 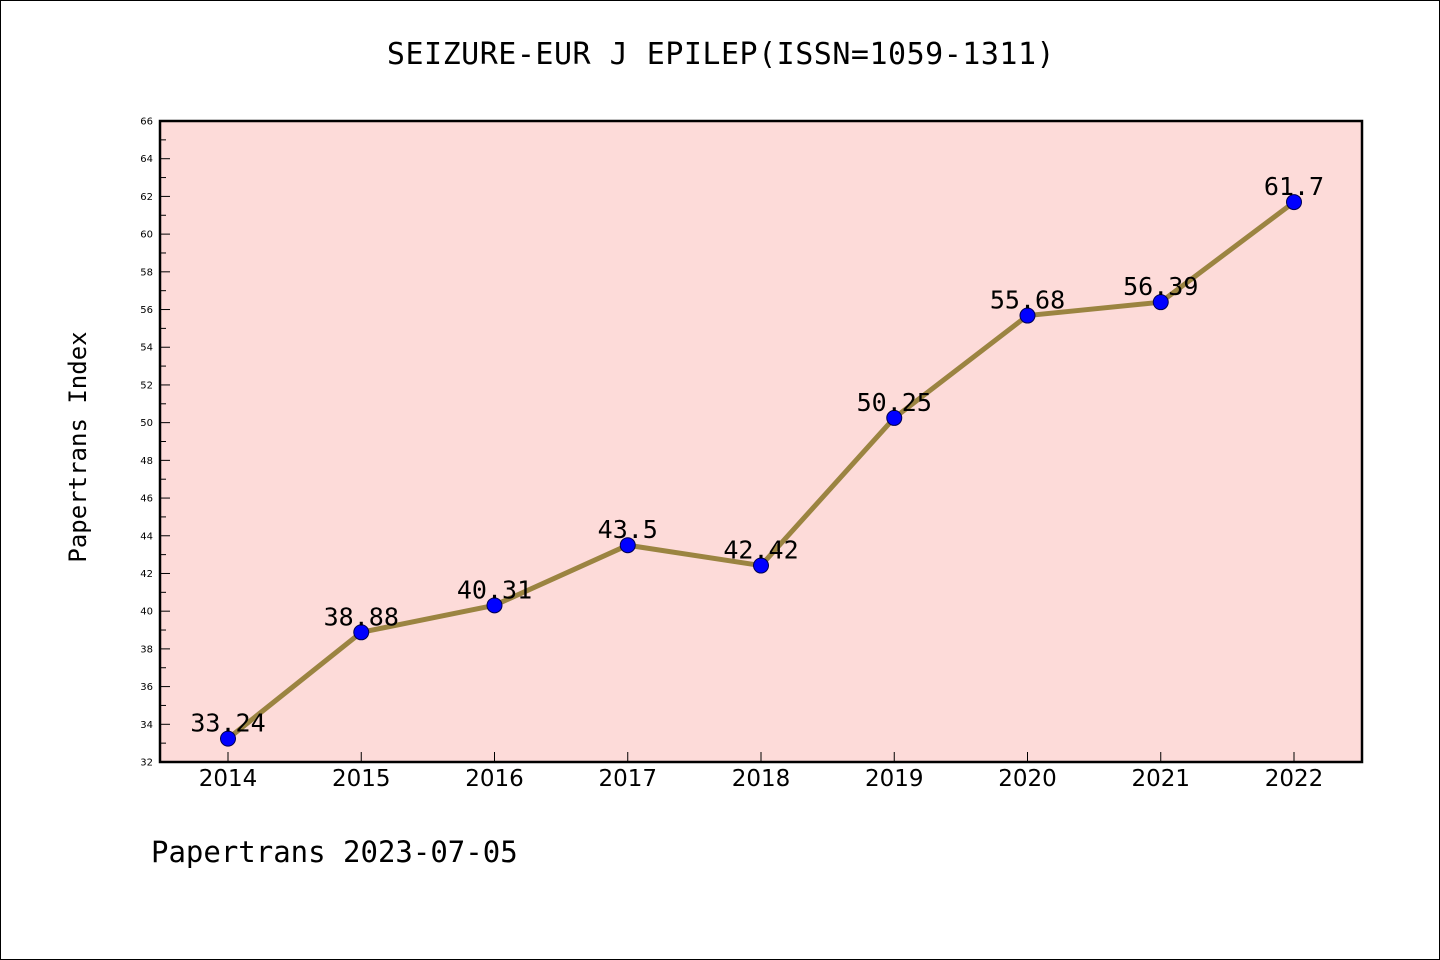 I want to click on x-tick-label: 2020, so click(x=1027, y=779).